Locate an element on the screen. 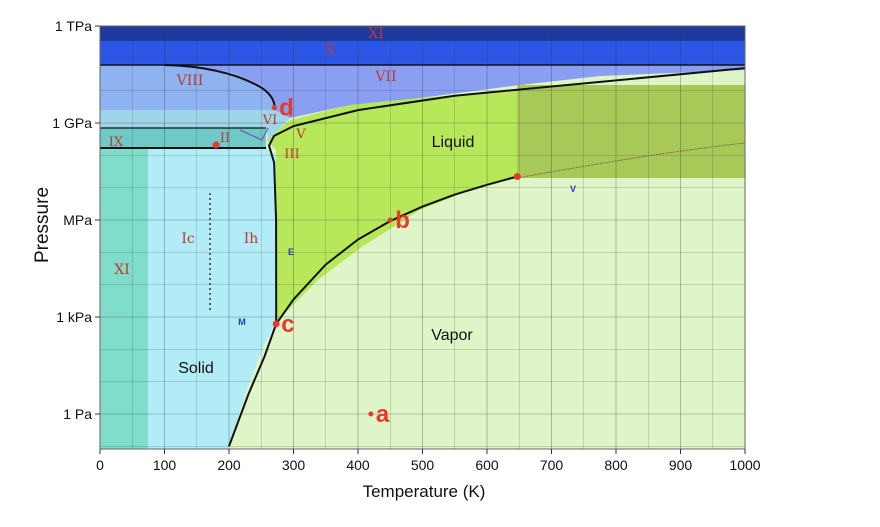  label-ice-vi: VI is located at coordinates (270, 120).